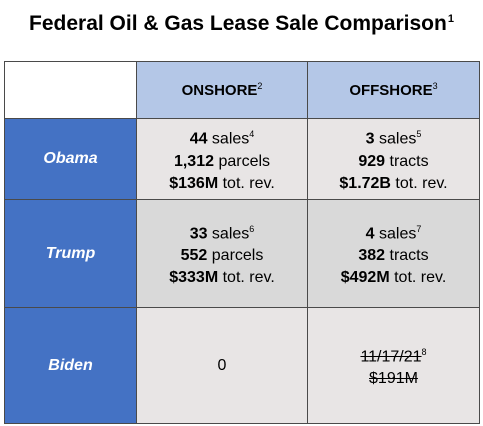 The width and height of the screenshot is (483, 426). I want to click on biden-sale-revenue: $191M, so click(393, 379).